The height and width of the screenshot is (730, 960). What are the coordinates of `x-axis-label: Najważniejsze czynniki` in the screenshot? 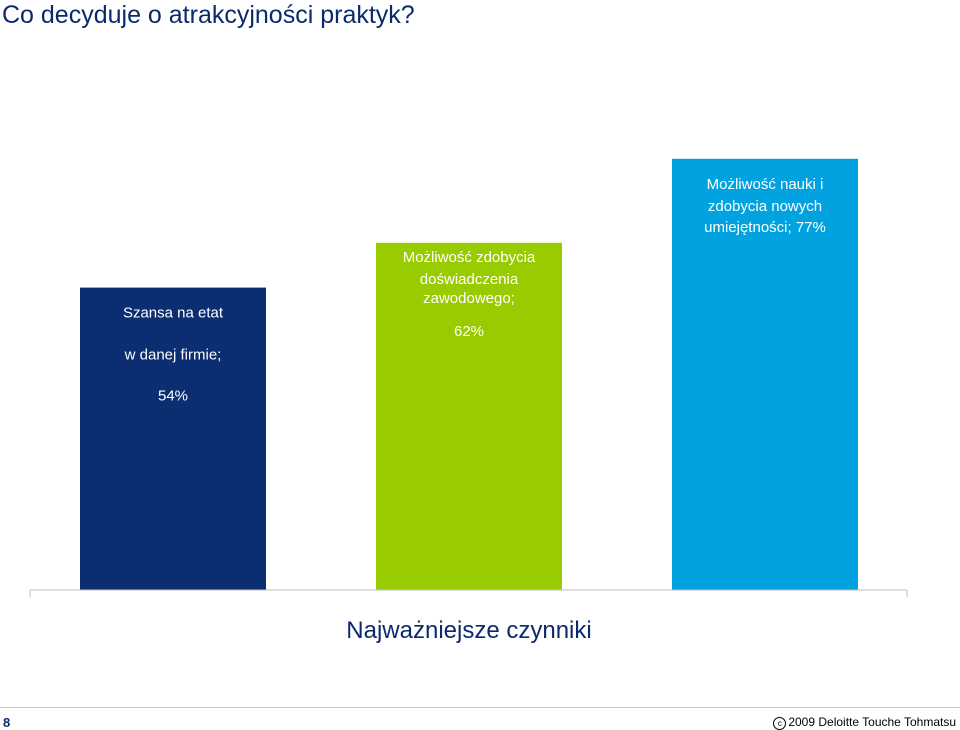 It's located at (468, 630).